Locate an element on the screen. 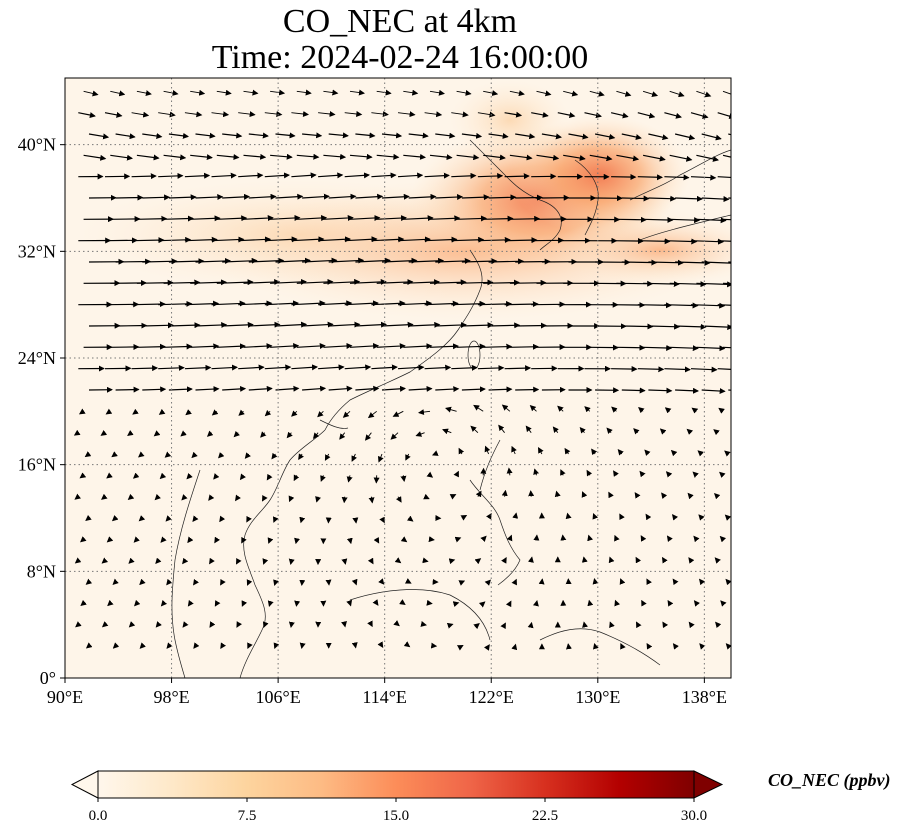 The image size is (920, 836). y-tick-label: 0° is located at coordinates (48, 678).